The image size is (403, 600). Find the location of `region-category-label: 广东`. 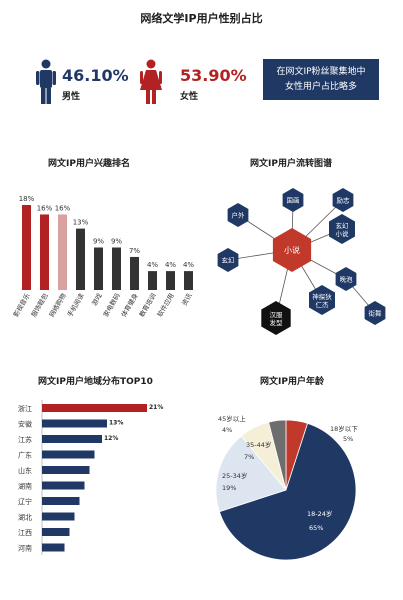

region-category-label: 广东 is located at coordinates (25, 455).